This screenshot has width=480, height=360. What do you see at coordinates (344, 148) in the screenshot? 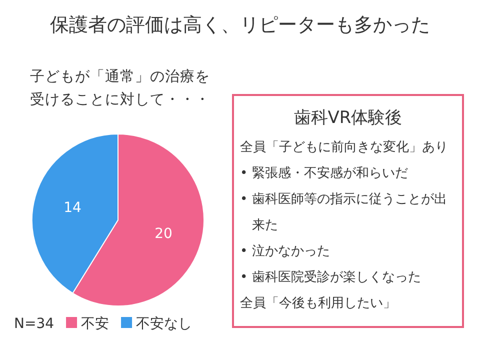
I see `text: 全員「子どもに前向きな変化」あり` at bounding box center [344, 148].